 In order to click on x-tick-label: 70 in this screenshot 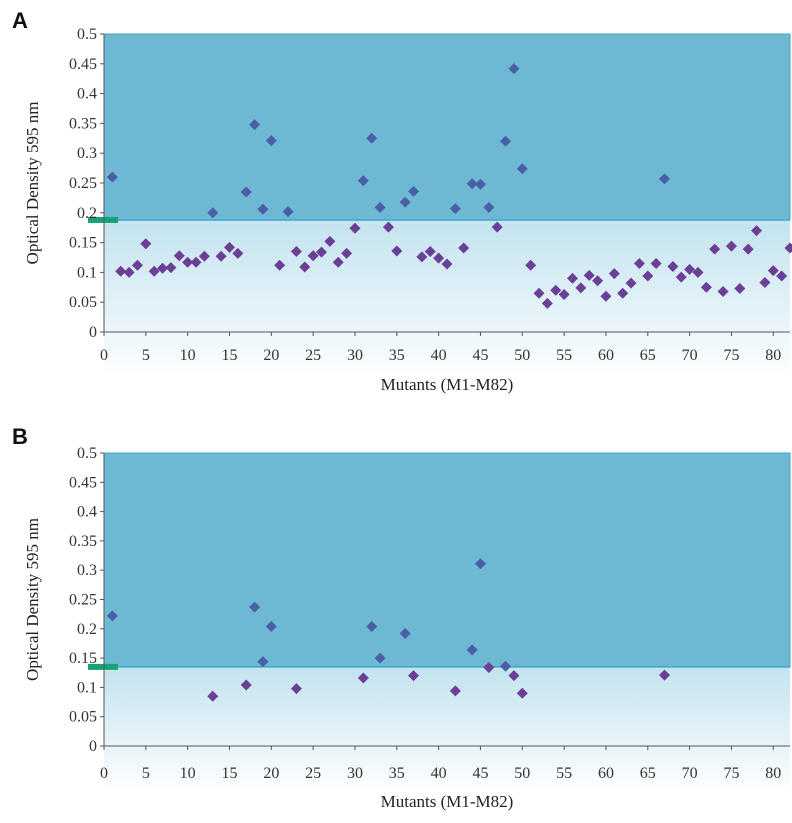, I will do `click(690, 773)`.